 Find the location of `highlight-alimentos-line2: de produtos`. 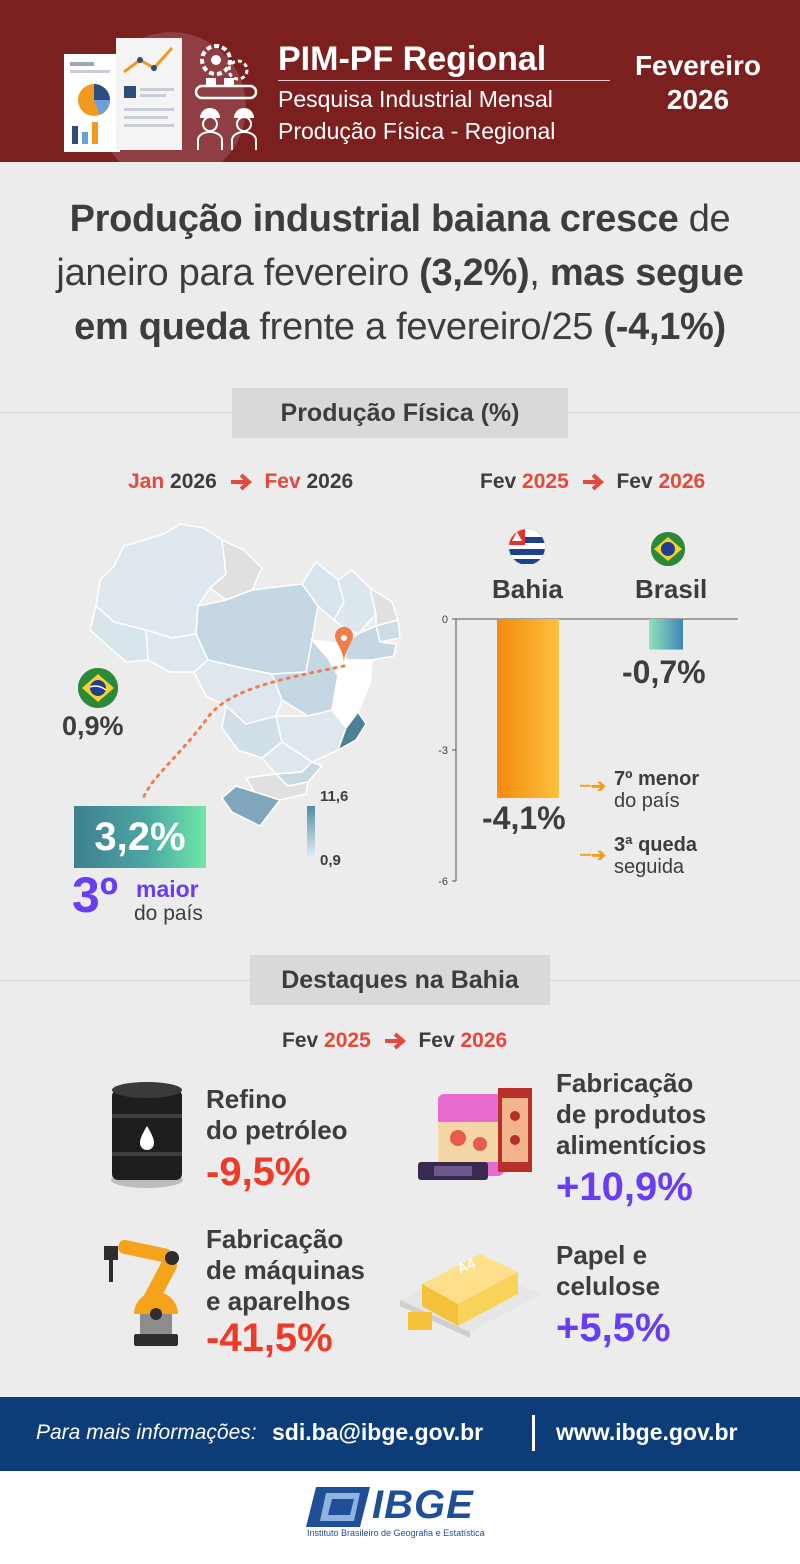

highlight-alimentos-line2: de produtos is located at coordinates (631, 1114).